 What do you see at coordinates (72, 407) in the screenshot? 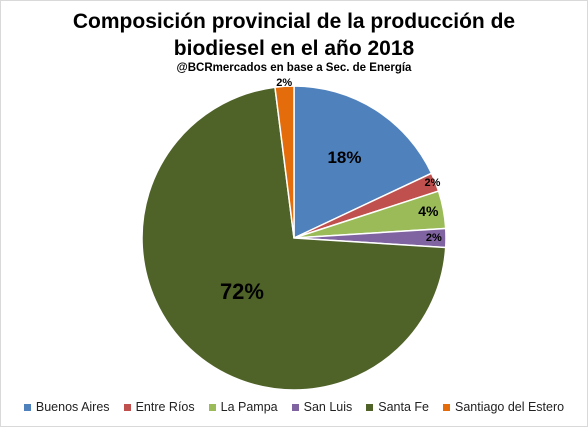
I see `legend-label: Buenos Aires` at bounding box center [72, 407].